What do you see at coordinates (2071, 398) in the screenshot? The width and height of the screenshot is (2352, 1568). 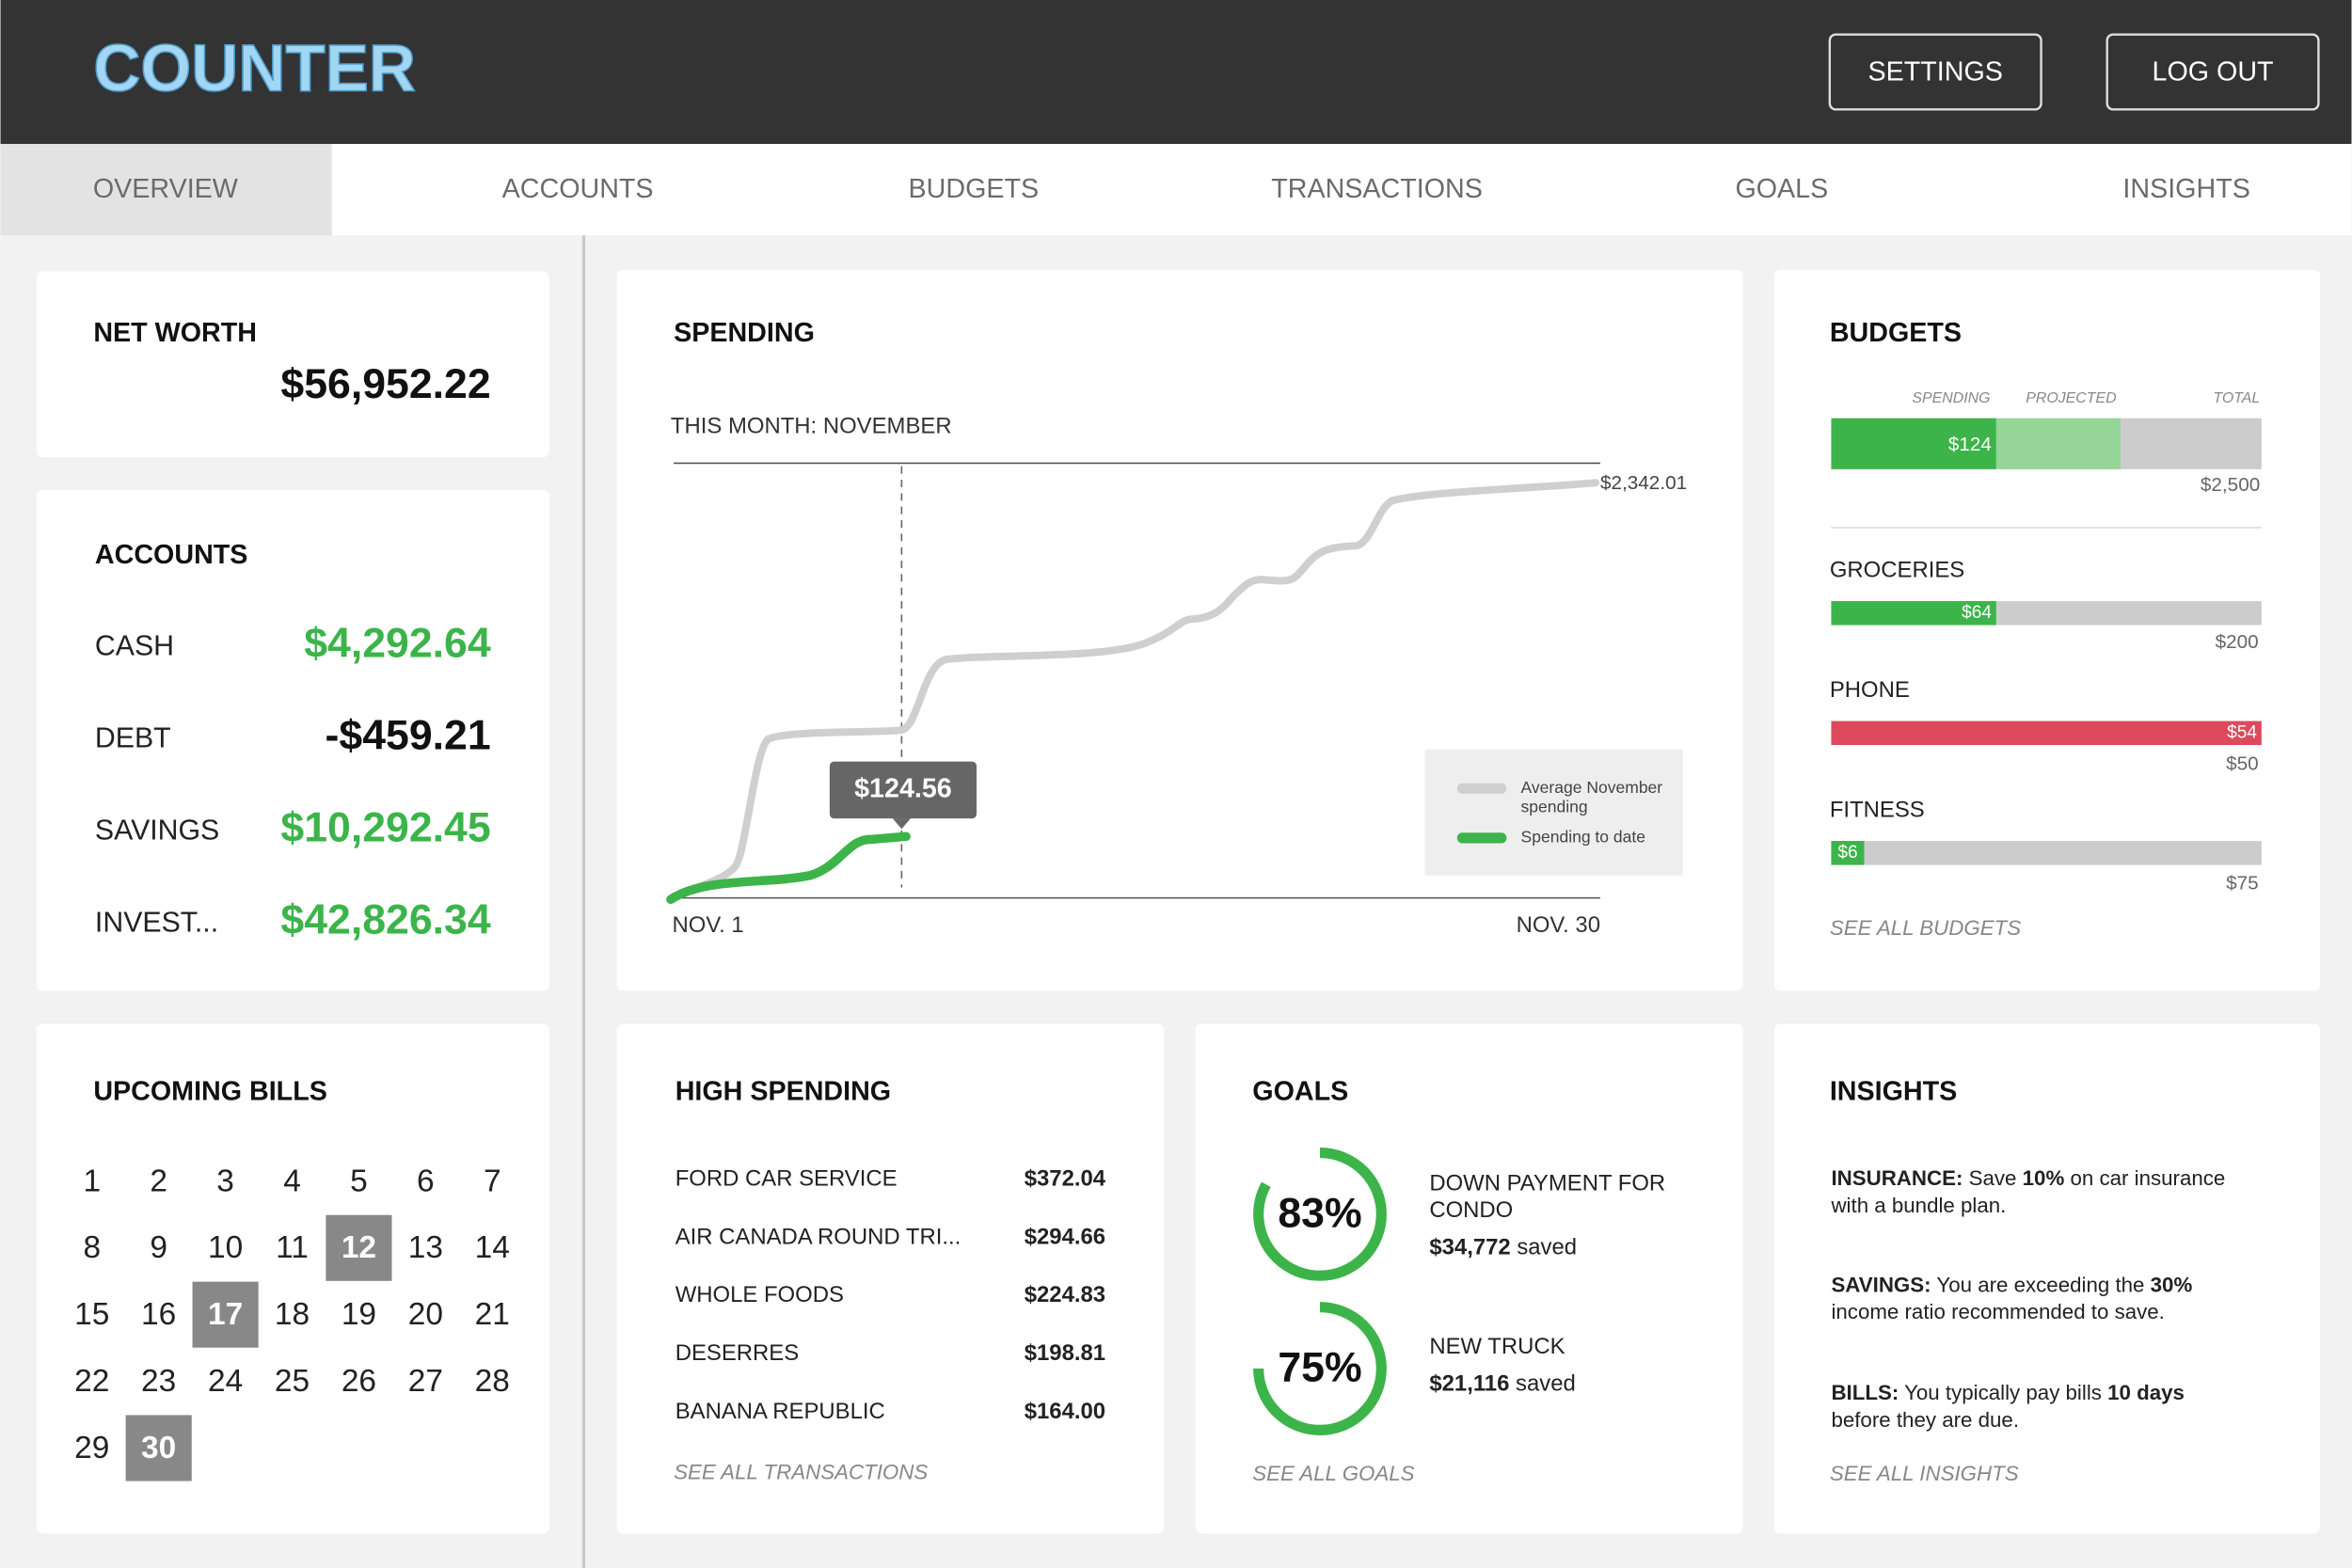 I see `column-label: PROJECTED` at bounding box center [2071, 398].